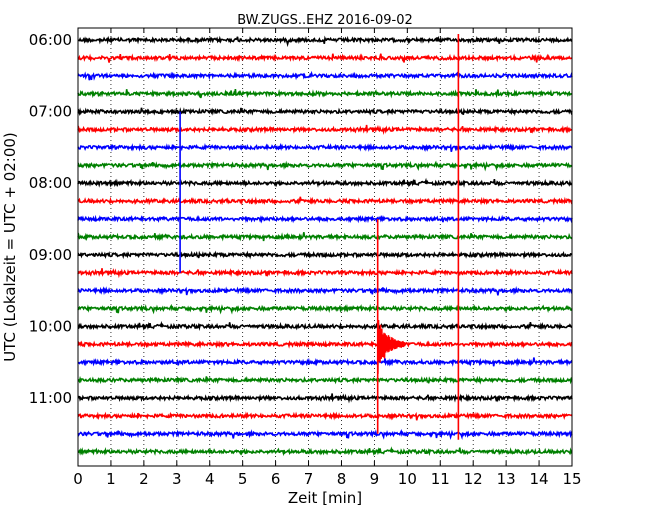  Describe the element at coordinates (177, 479) in the screenshot. I see `x-tick-label: 3` at that location.